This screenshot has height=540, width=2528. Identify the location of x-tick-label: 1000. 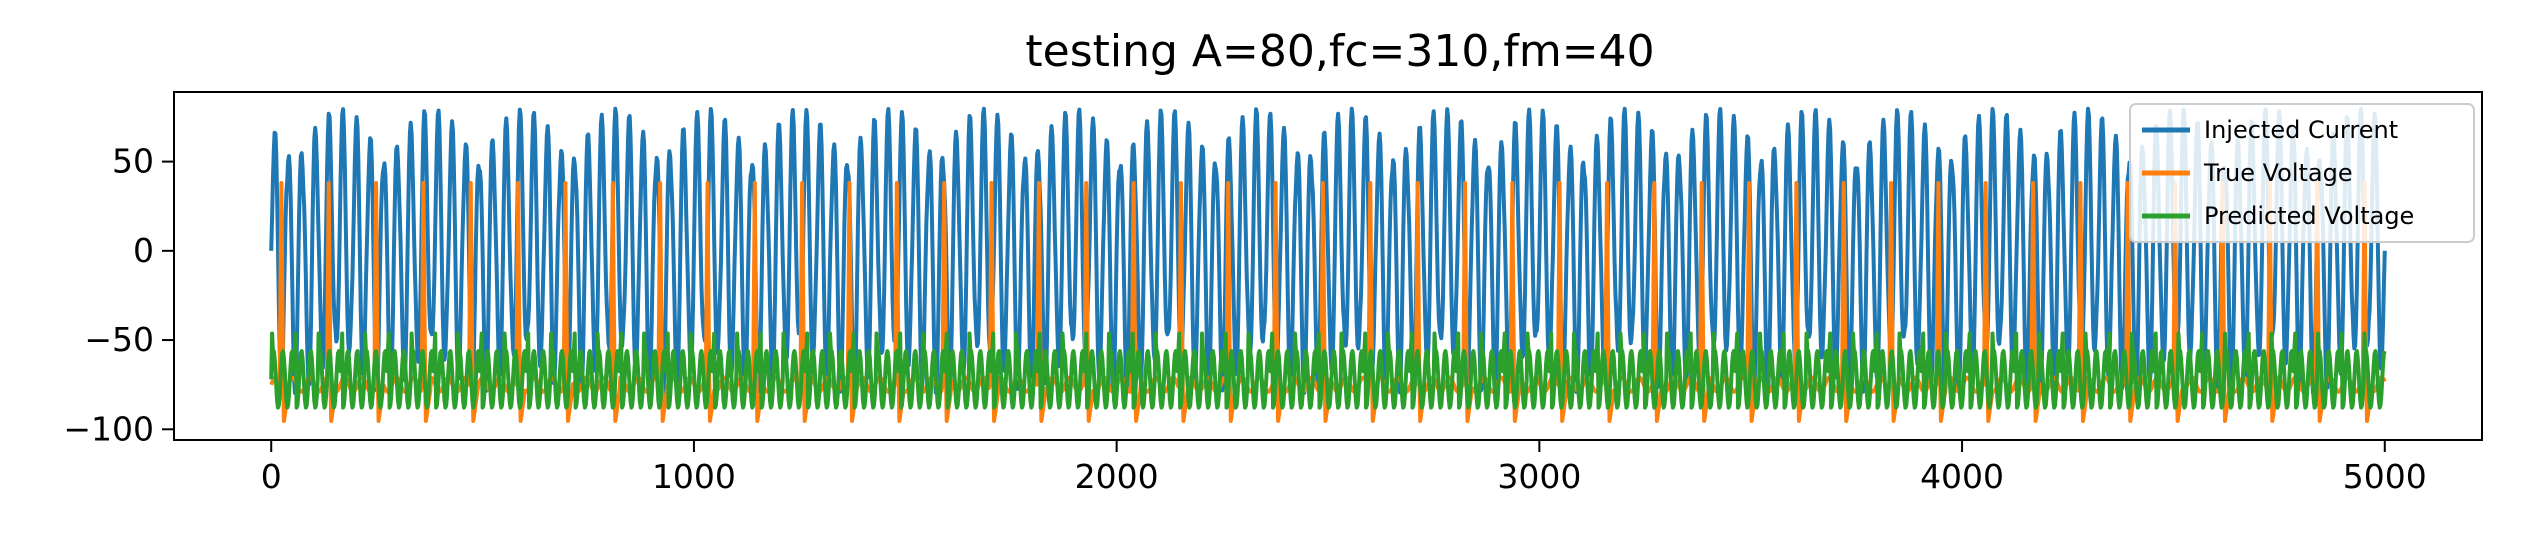
(694, 476).